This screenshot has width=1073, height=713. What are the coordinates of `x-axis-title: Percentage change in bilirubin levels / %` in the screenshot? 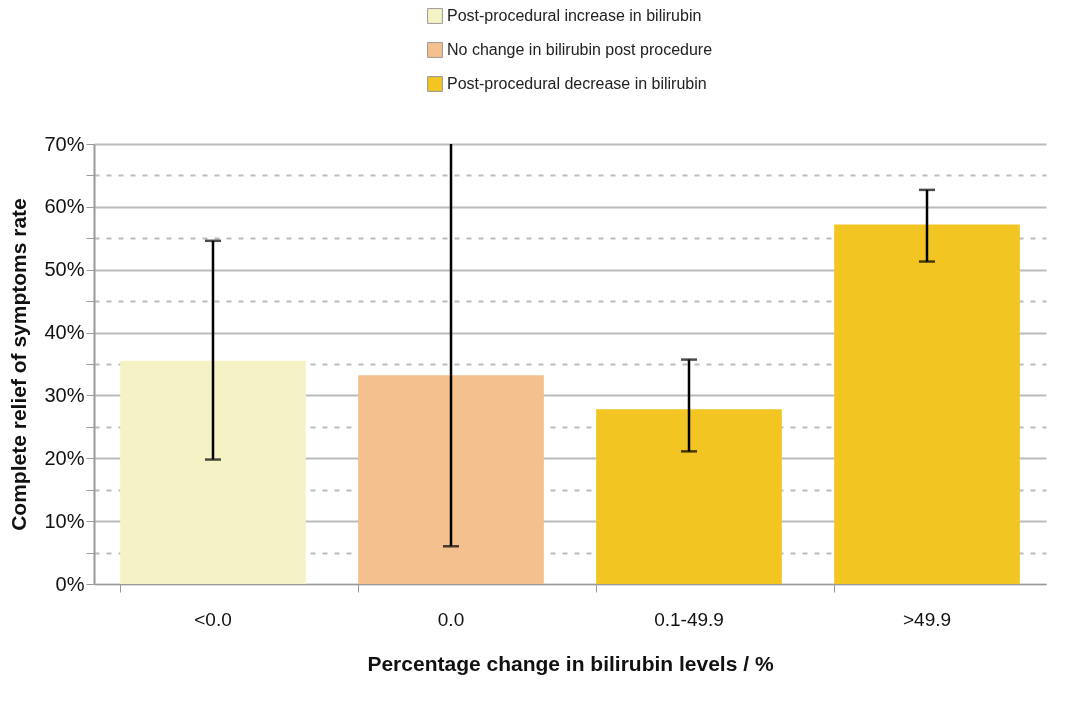 It's located at (570, 663).